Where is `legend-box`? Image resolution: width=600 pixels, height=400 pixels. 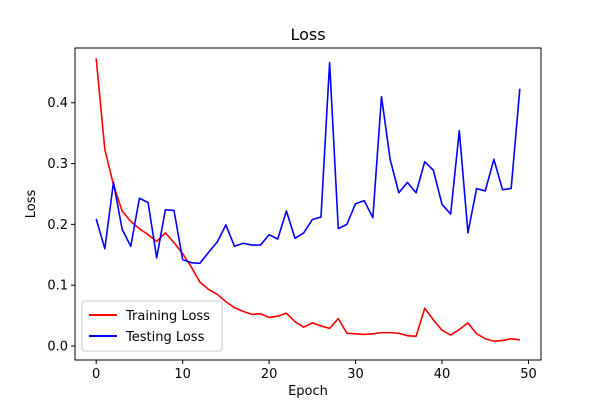 legend-box is located at coordinates (152, 326).